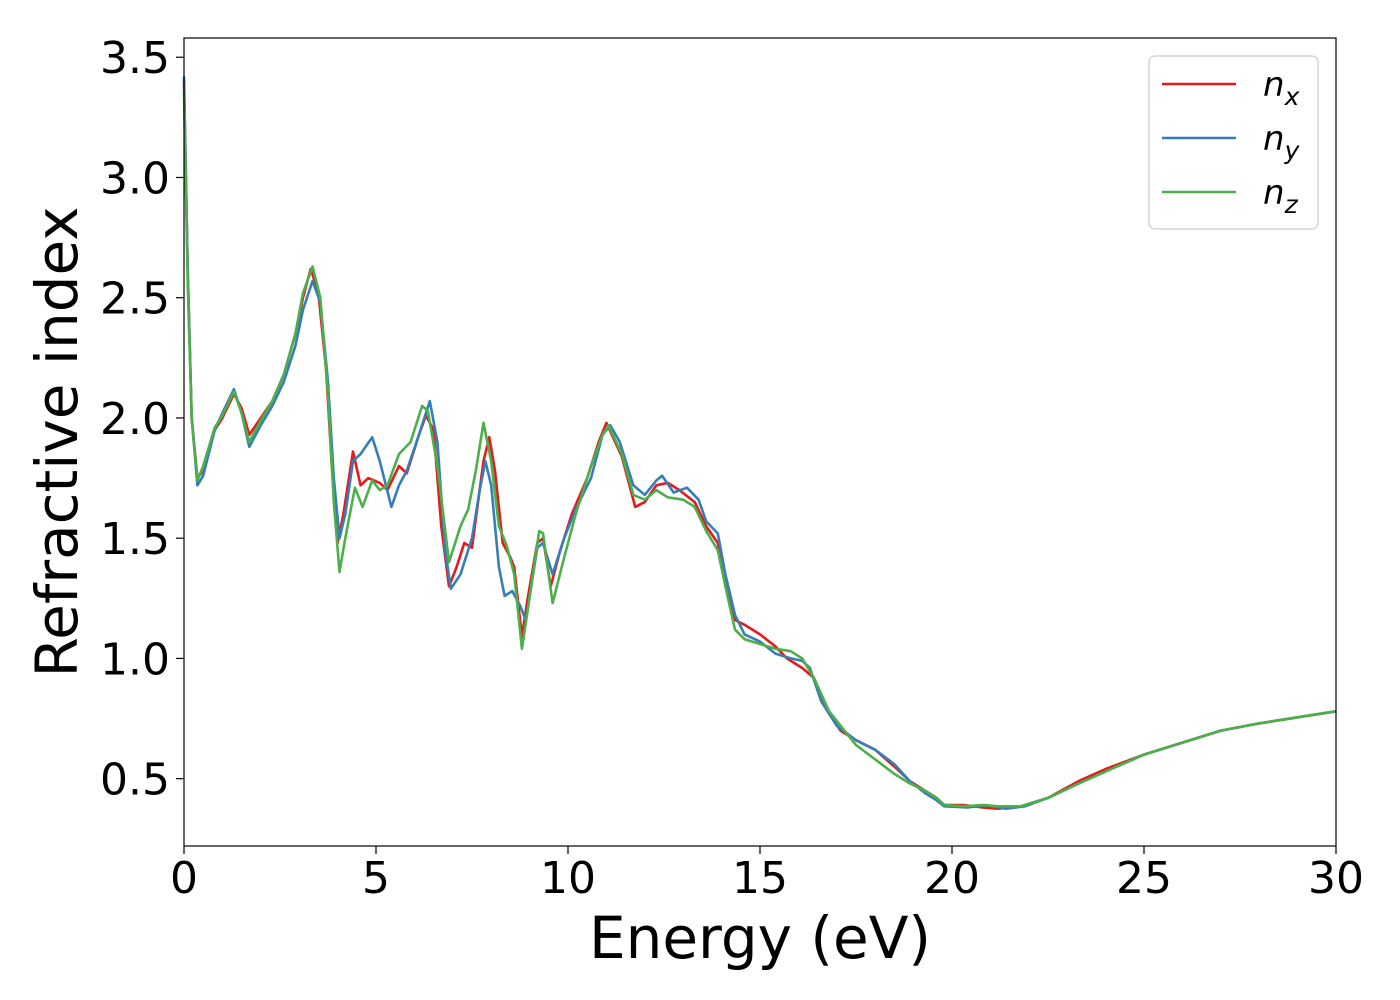 The width and height of the screenshot is (1400, 1000). What do you see at coordinates (760, 938) in the screenshot?
I see `x-axis-label: Energy (eV)` at bounding box center [760, 938].